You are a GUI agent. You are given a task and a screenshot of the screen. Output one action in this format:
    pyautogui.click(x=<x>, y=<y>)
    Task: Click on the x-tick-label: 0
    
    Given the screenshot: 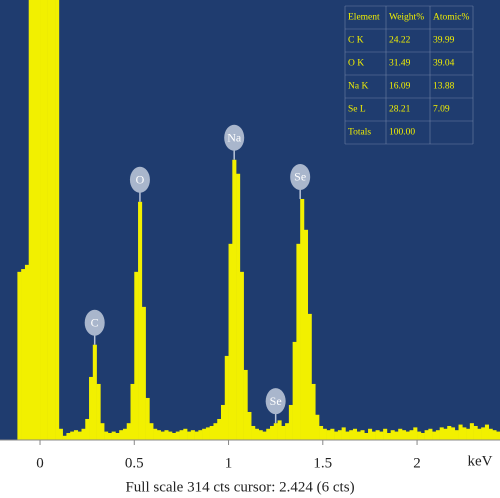 What is the action you would take?
    pyautogui.click(x=40, y=463)
    